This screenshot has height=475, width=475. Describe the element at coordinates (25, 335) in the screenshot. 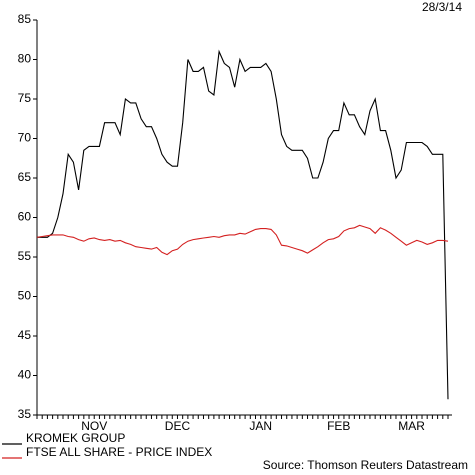

I see `y-tick-label: 45` at that location.